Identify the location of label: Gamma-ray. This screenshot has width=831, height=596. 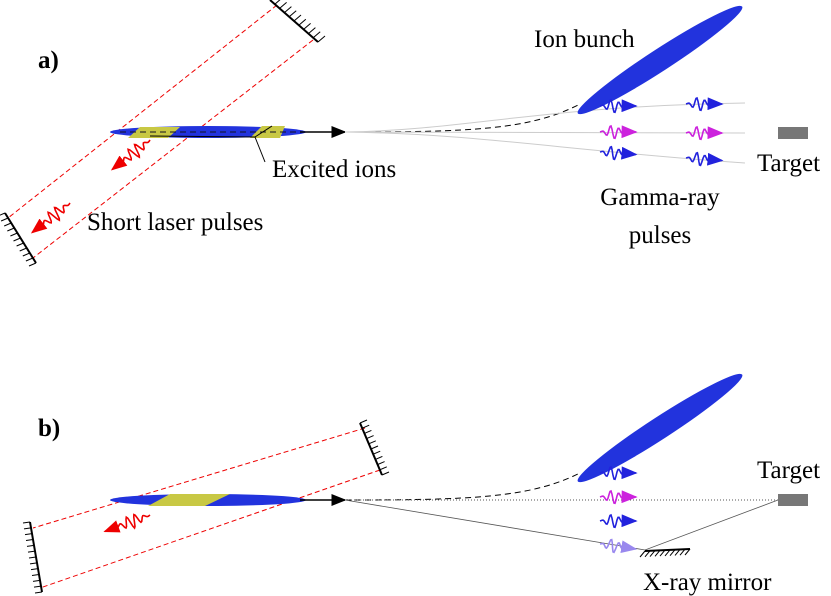
(660, 197).